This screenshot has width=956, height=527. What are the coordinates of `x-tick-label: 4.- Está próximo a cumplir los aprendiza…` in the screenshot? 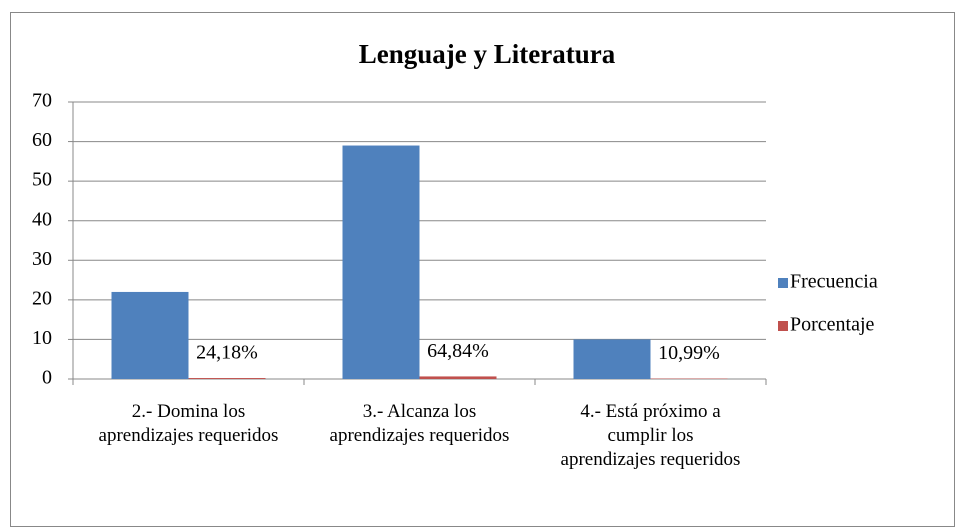 It's located at (650, 435).